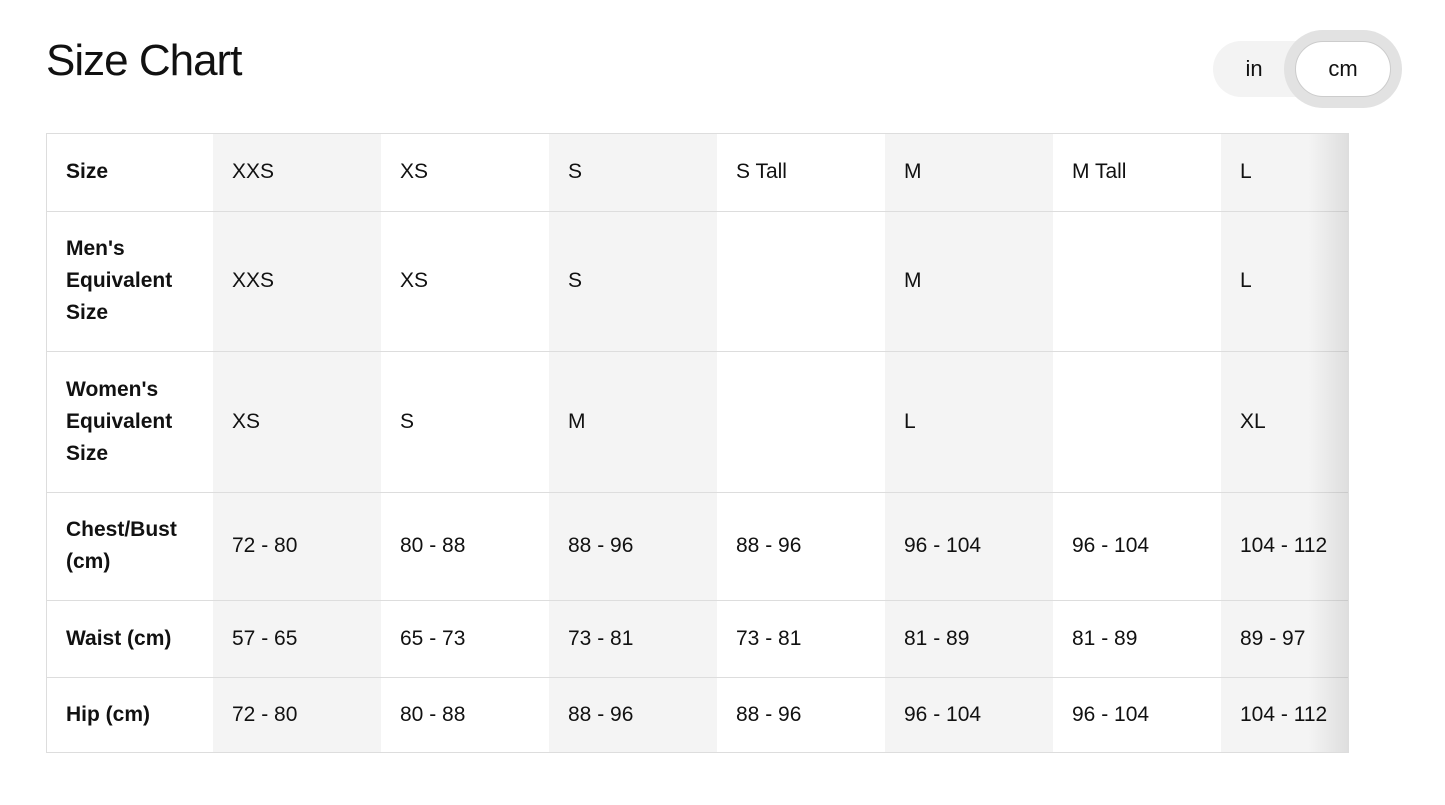 This screenshot has width=1445, height=805. Describe the element at coordinates (1343, 69) in the screenshot. I see `unit-cm-button: cm` at that location.